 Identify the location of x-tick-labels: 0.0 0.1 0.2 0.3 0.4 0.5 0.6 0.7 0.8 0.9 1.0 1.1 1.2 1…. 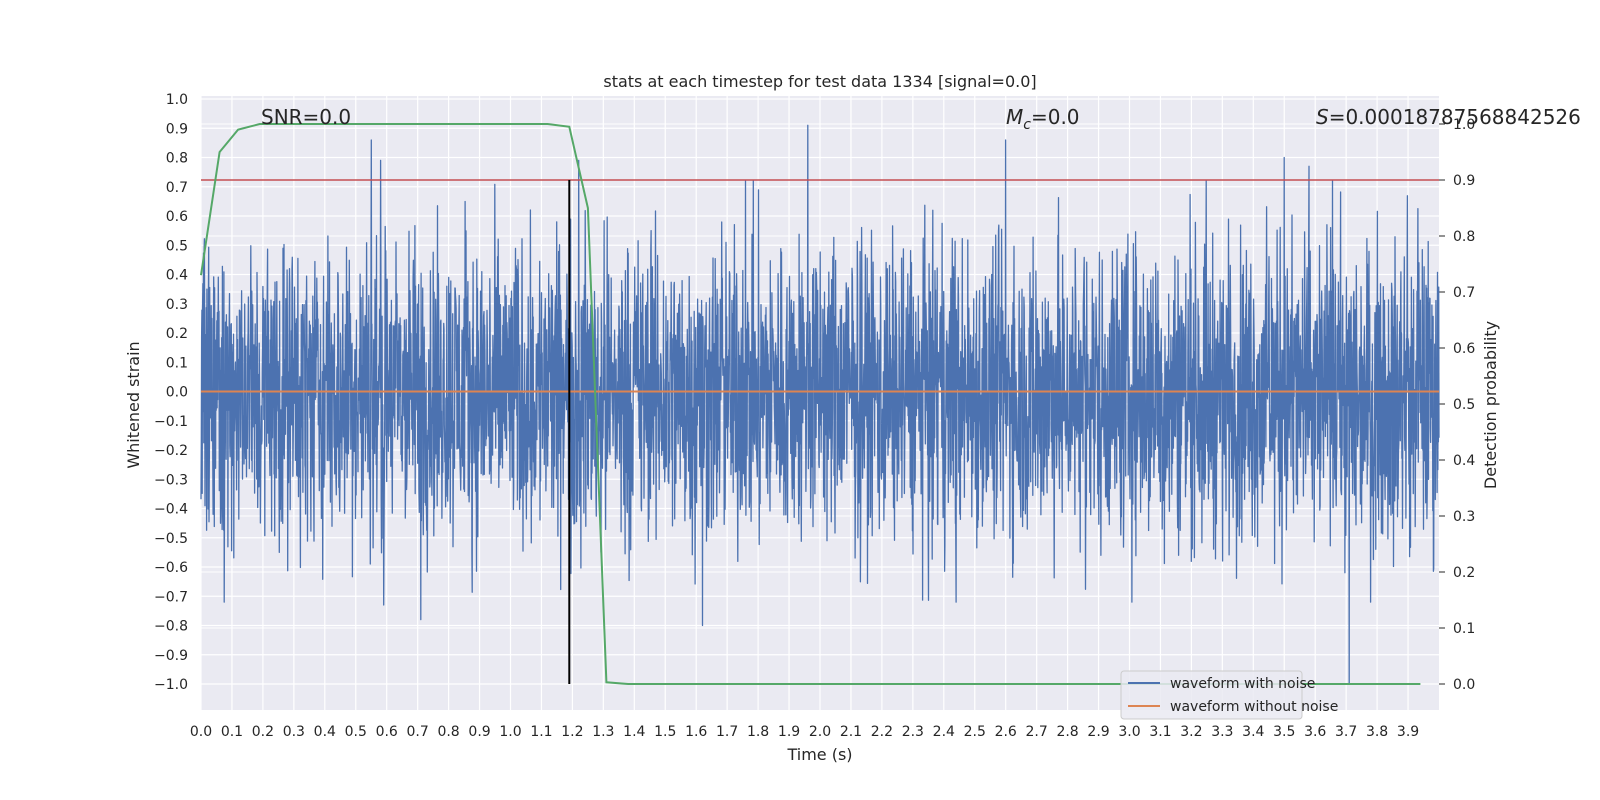
(804, 732).